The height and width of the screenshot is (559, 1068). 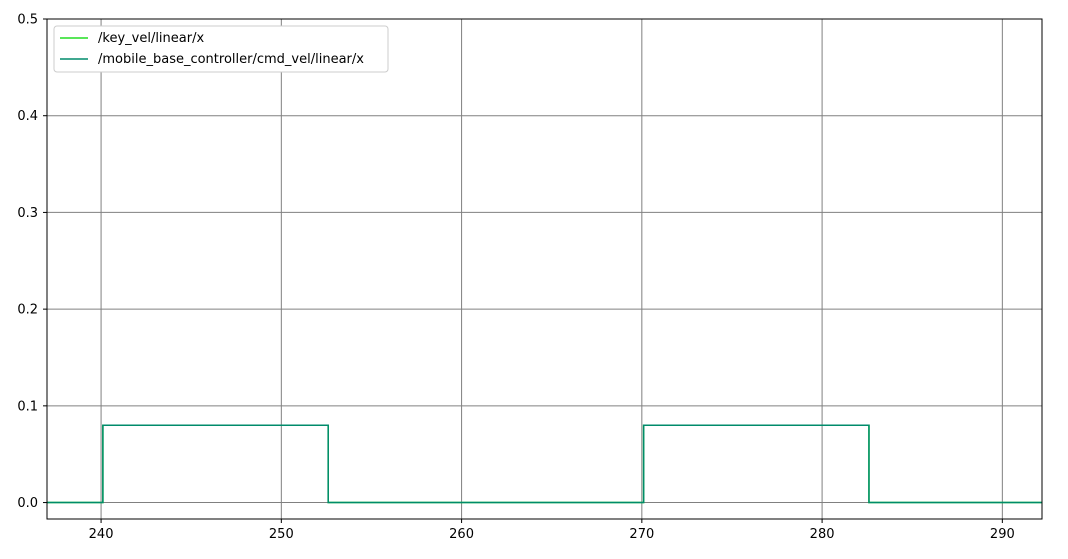 I want to click on y-tick-label: 0.2, so click(x=27, y=310).